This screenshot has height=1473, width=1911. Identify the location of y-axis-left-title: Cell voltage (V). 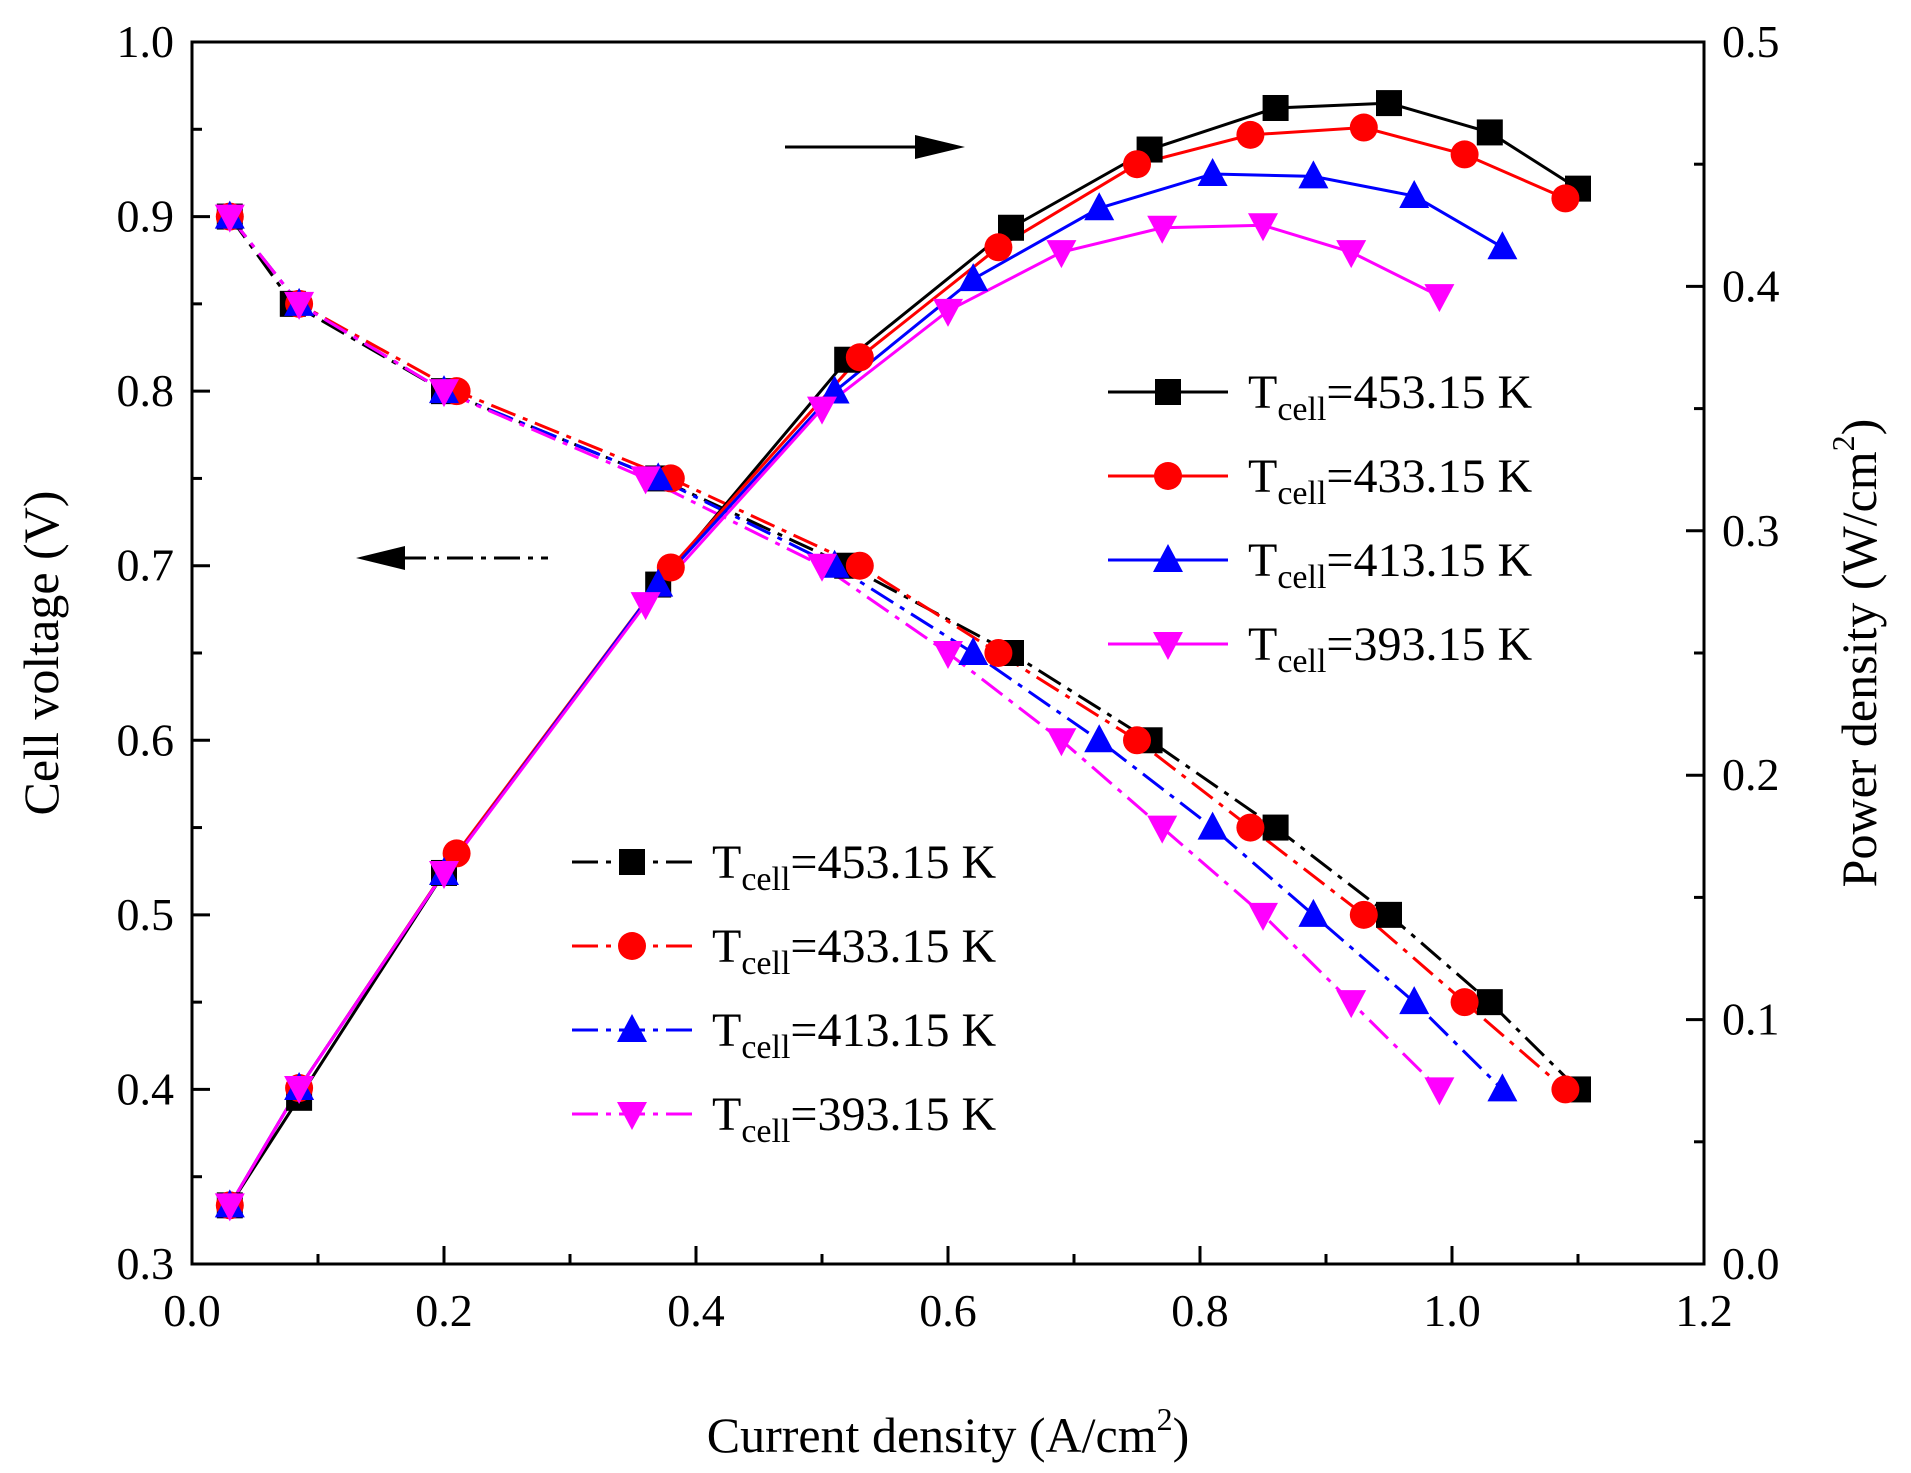
(41, 653).